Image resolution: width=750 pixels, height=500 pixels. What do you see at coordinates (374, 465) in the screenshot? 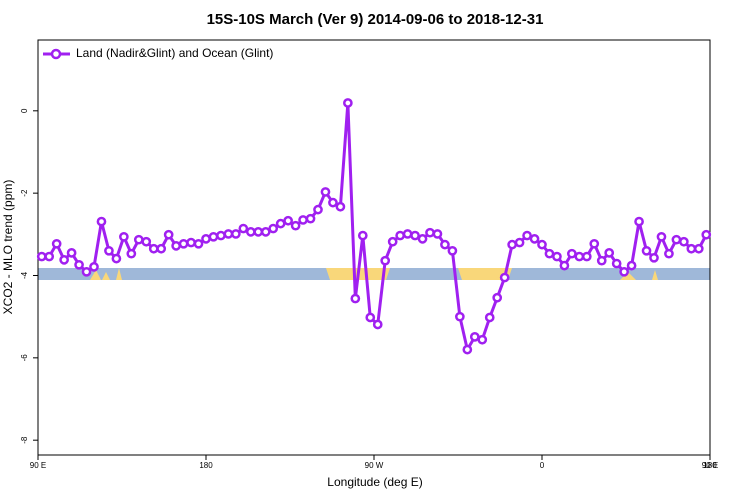
I see `x-tick-label: 90 W` at bounding box center [374, 465].